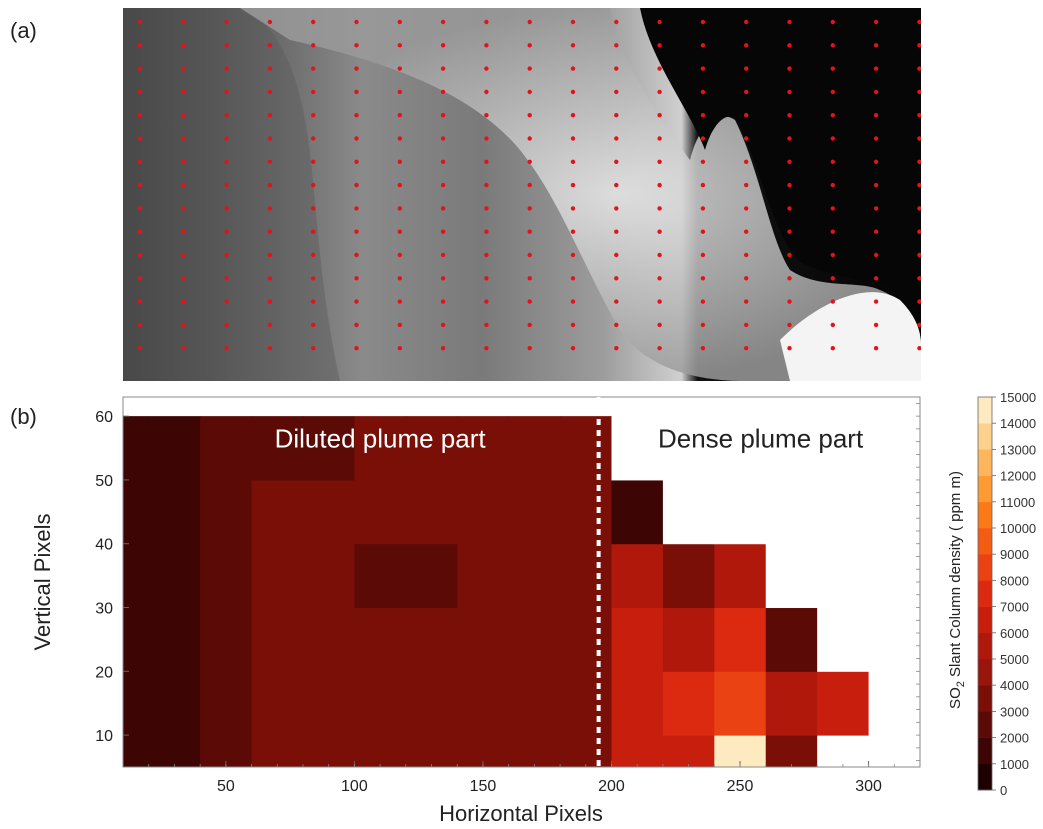 This screenshot has height=829, width=1043. Describe the element at coordinates (23, 30) in the screenshot. I see `panel-a-label: (a)` at that location.